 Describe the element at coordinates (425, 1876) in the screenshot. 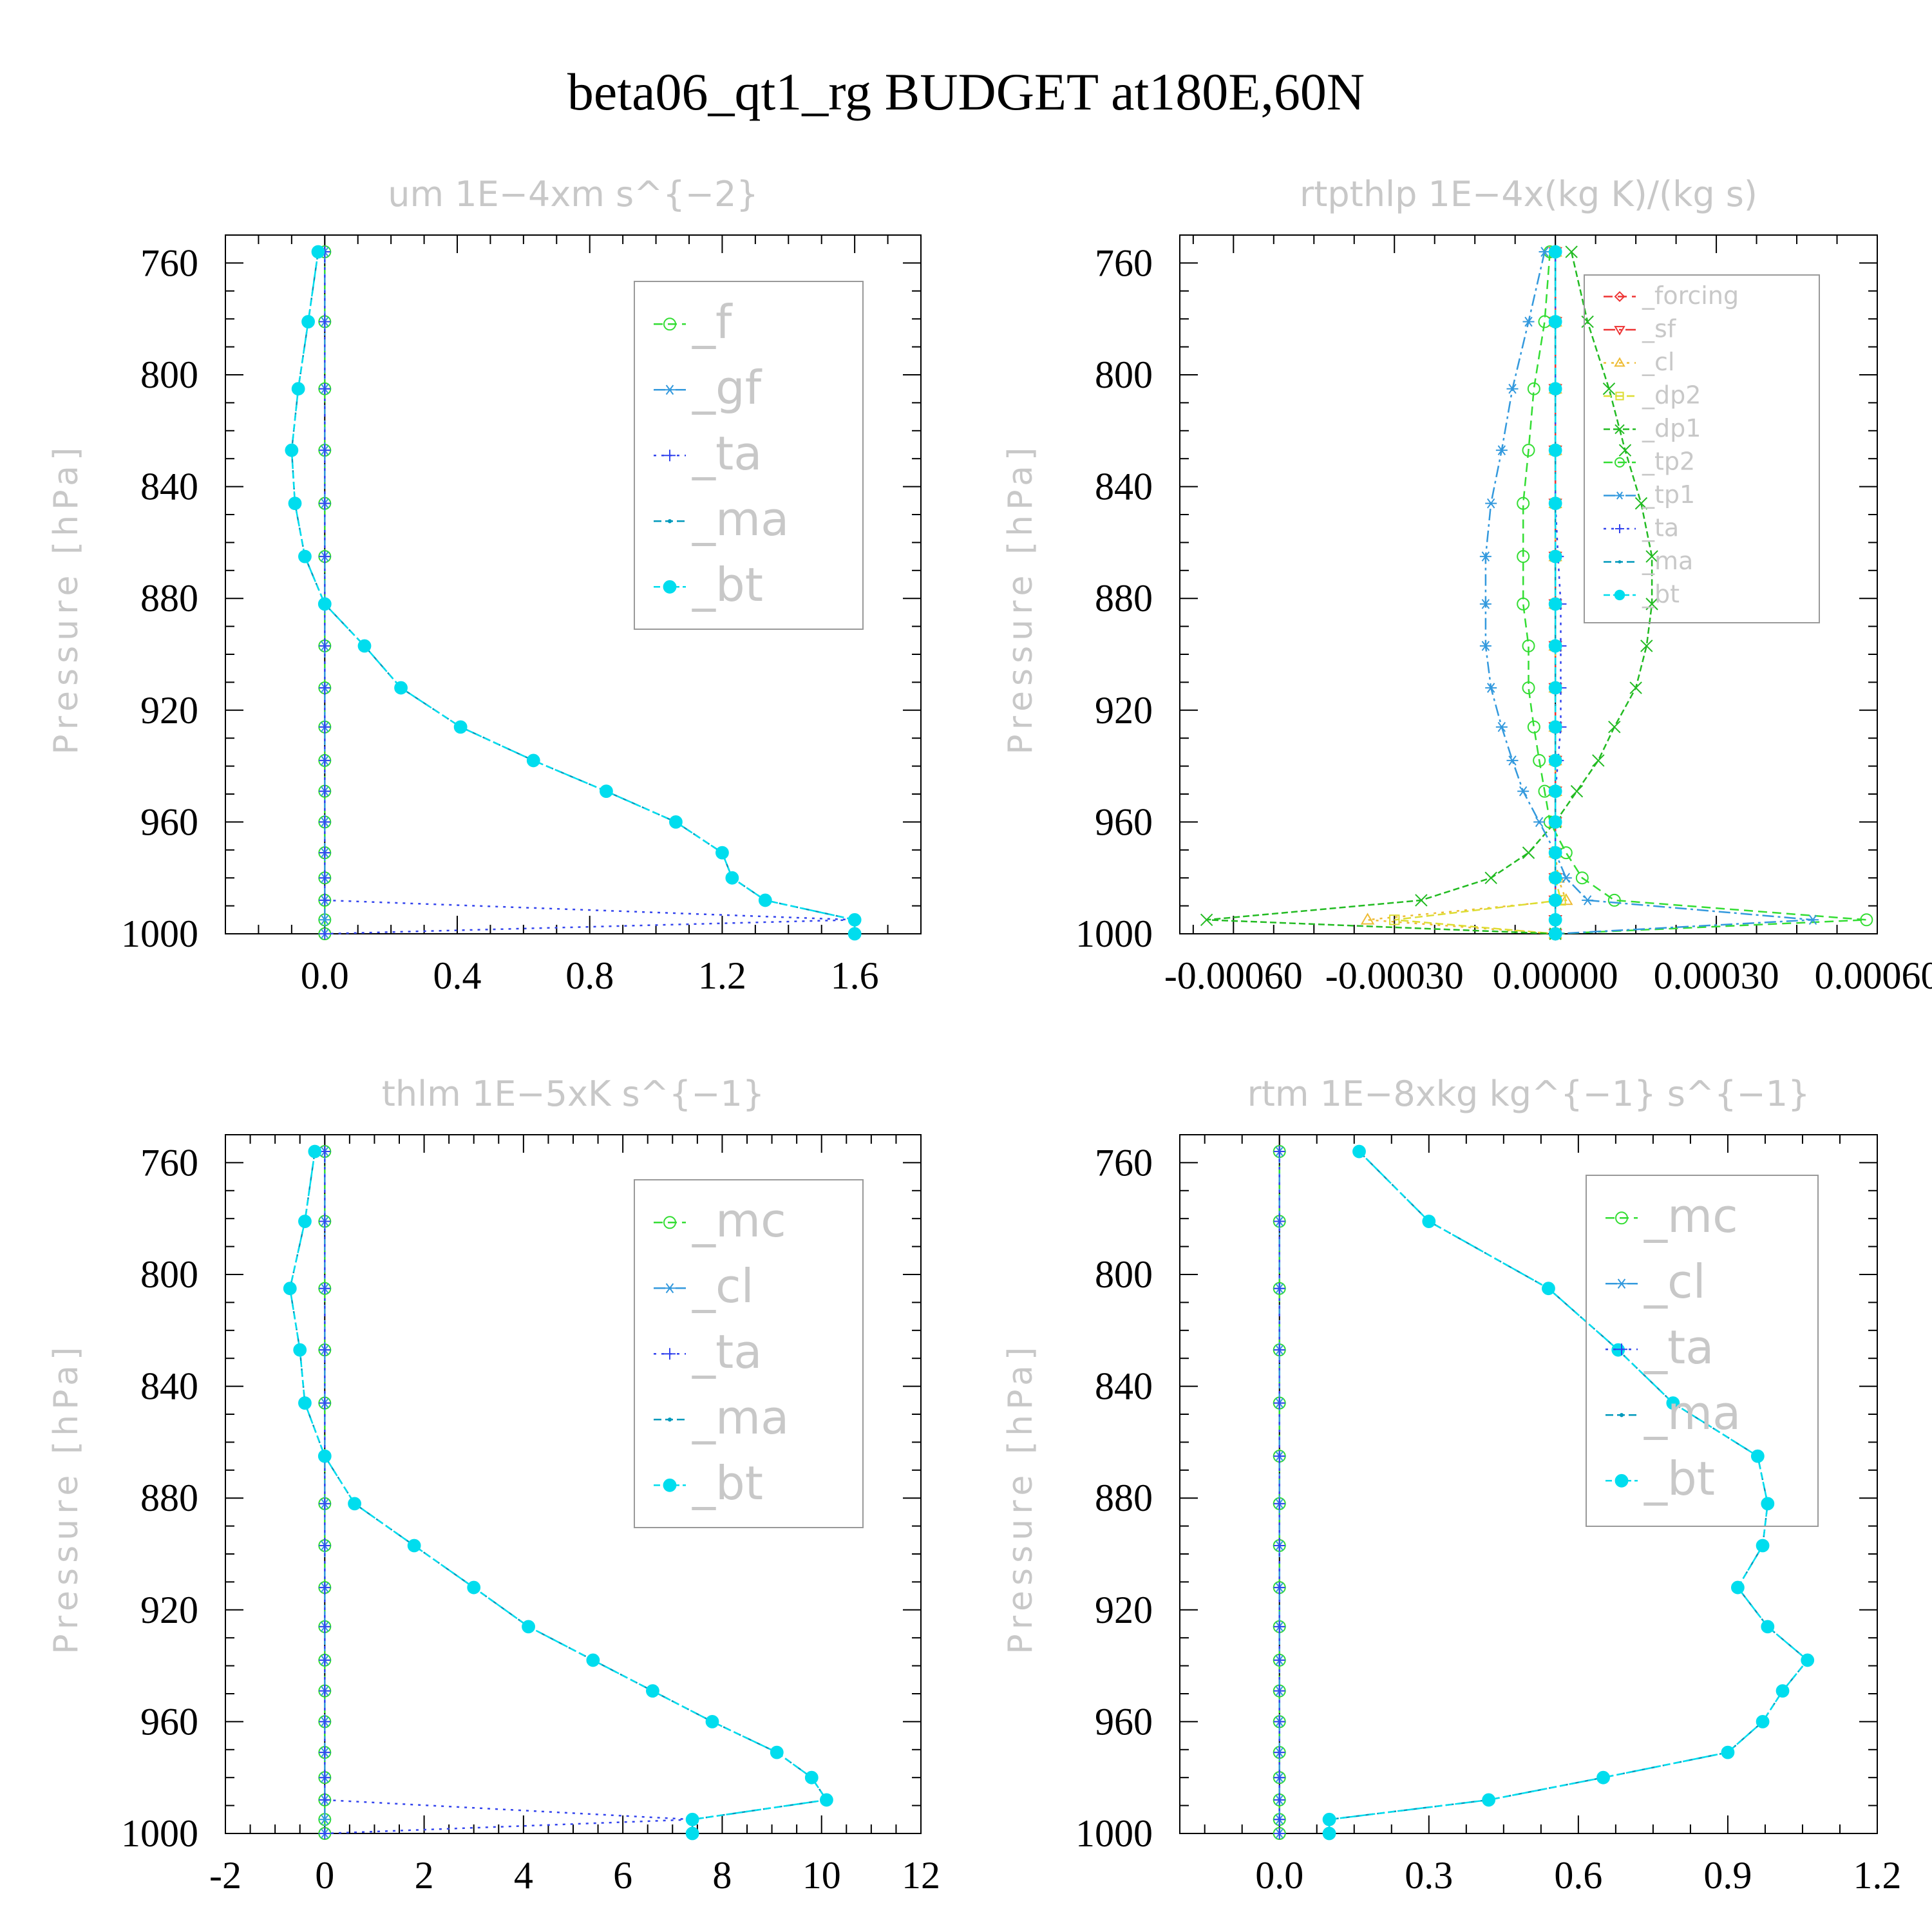

I see `x-tick-label: 2` at that location.